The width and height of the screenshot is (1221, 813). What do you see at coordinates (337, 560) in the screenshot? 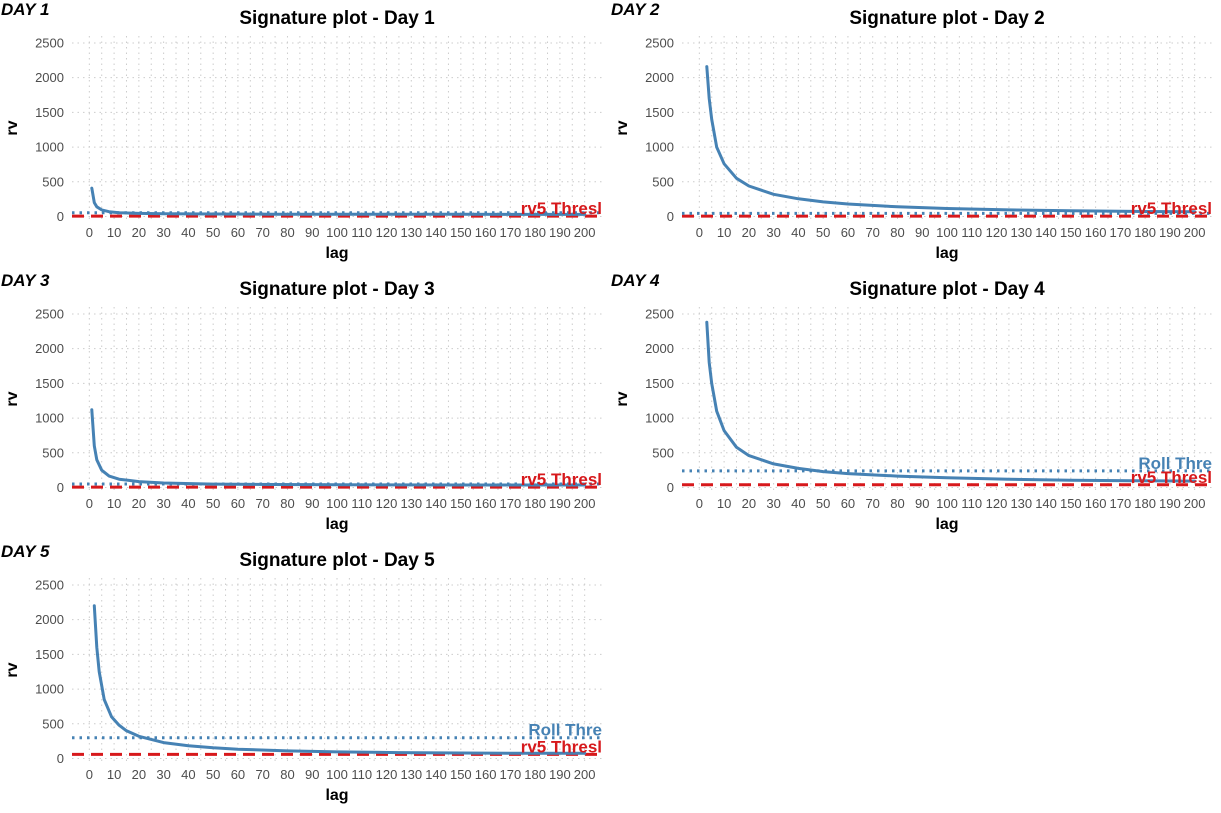
I see `chart-title: Signature plot - Day 5` at bounding box center [337, 560].